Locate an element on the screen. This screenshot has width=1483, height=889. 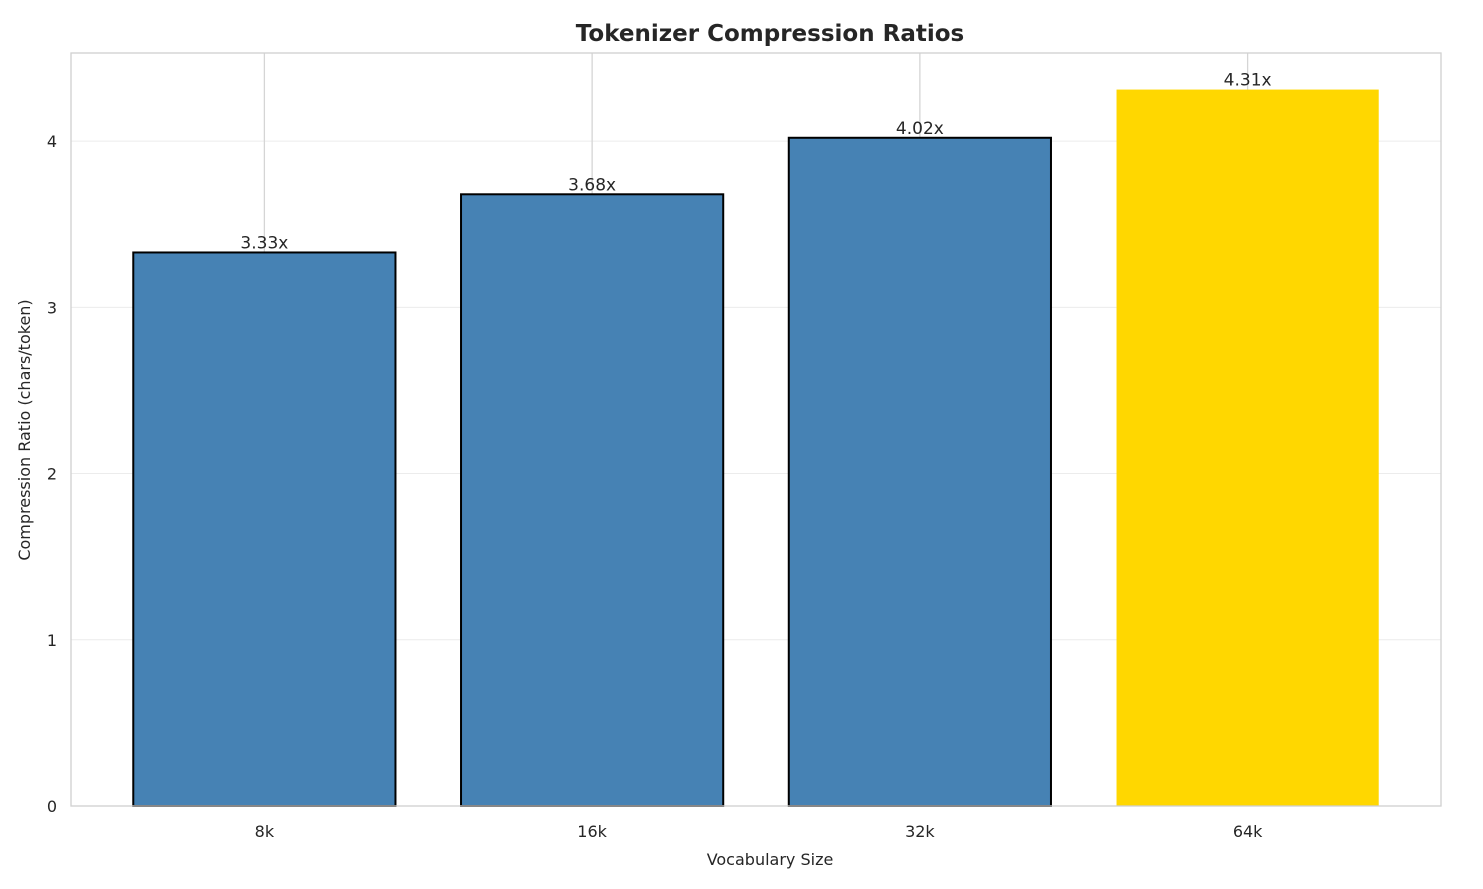
y-tick-label: 3 is located at coordinates (52, 307).